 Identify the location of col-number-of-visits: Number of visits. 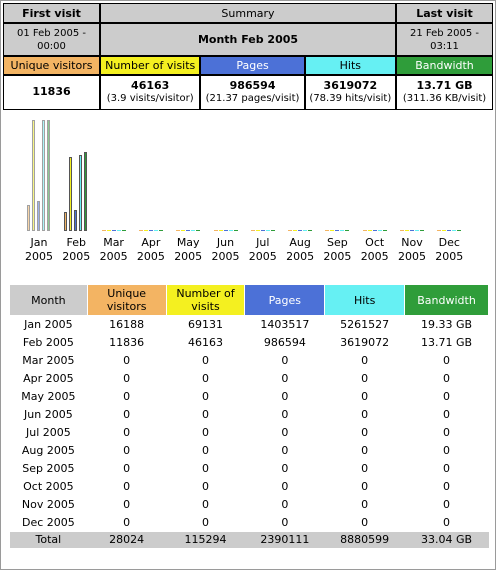
(205, 300).